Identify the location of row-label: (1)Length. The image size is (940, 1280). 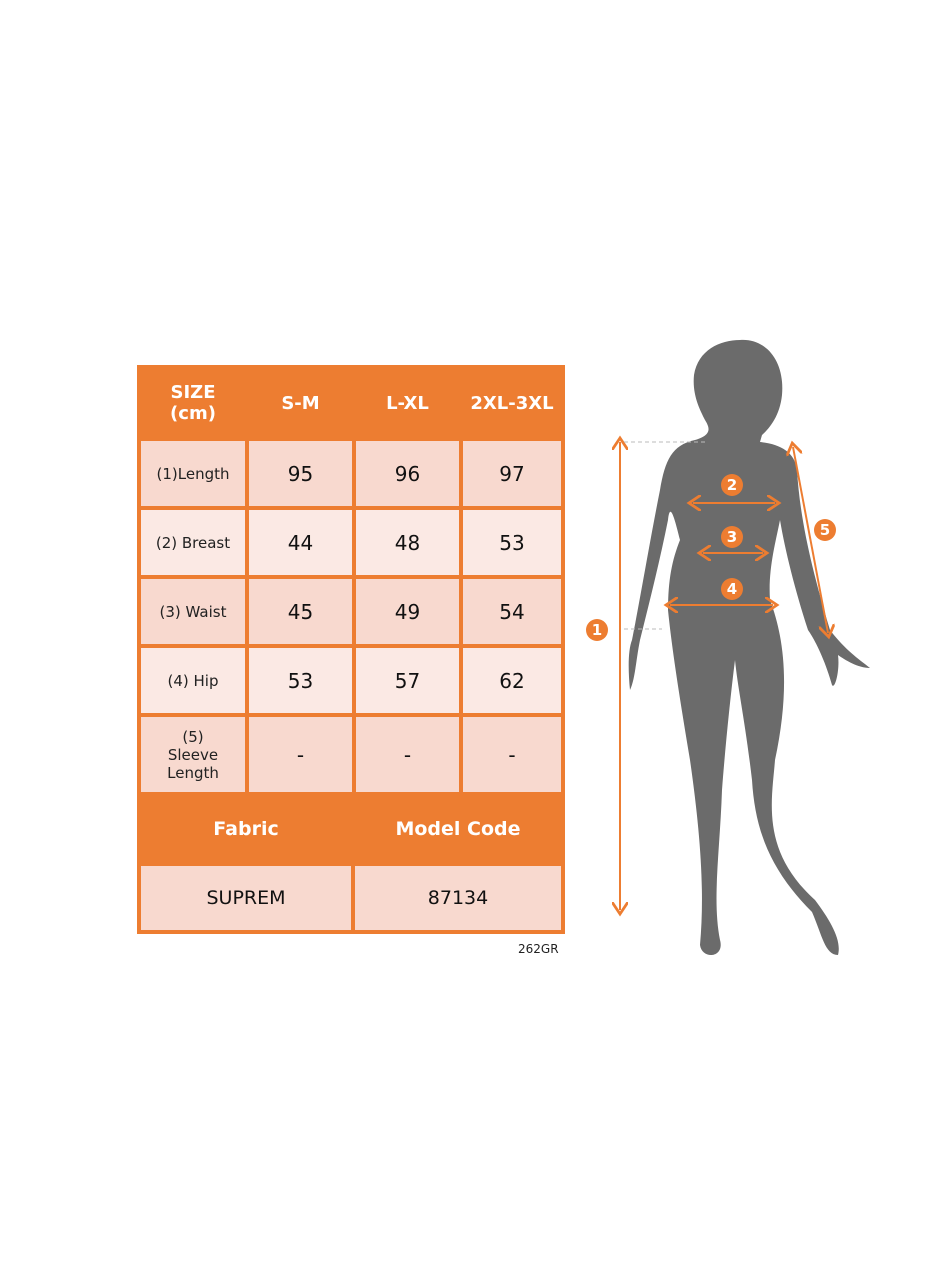
(193, 473).